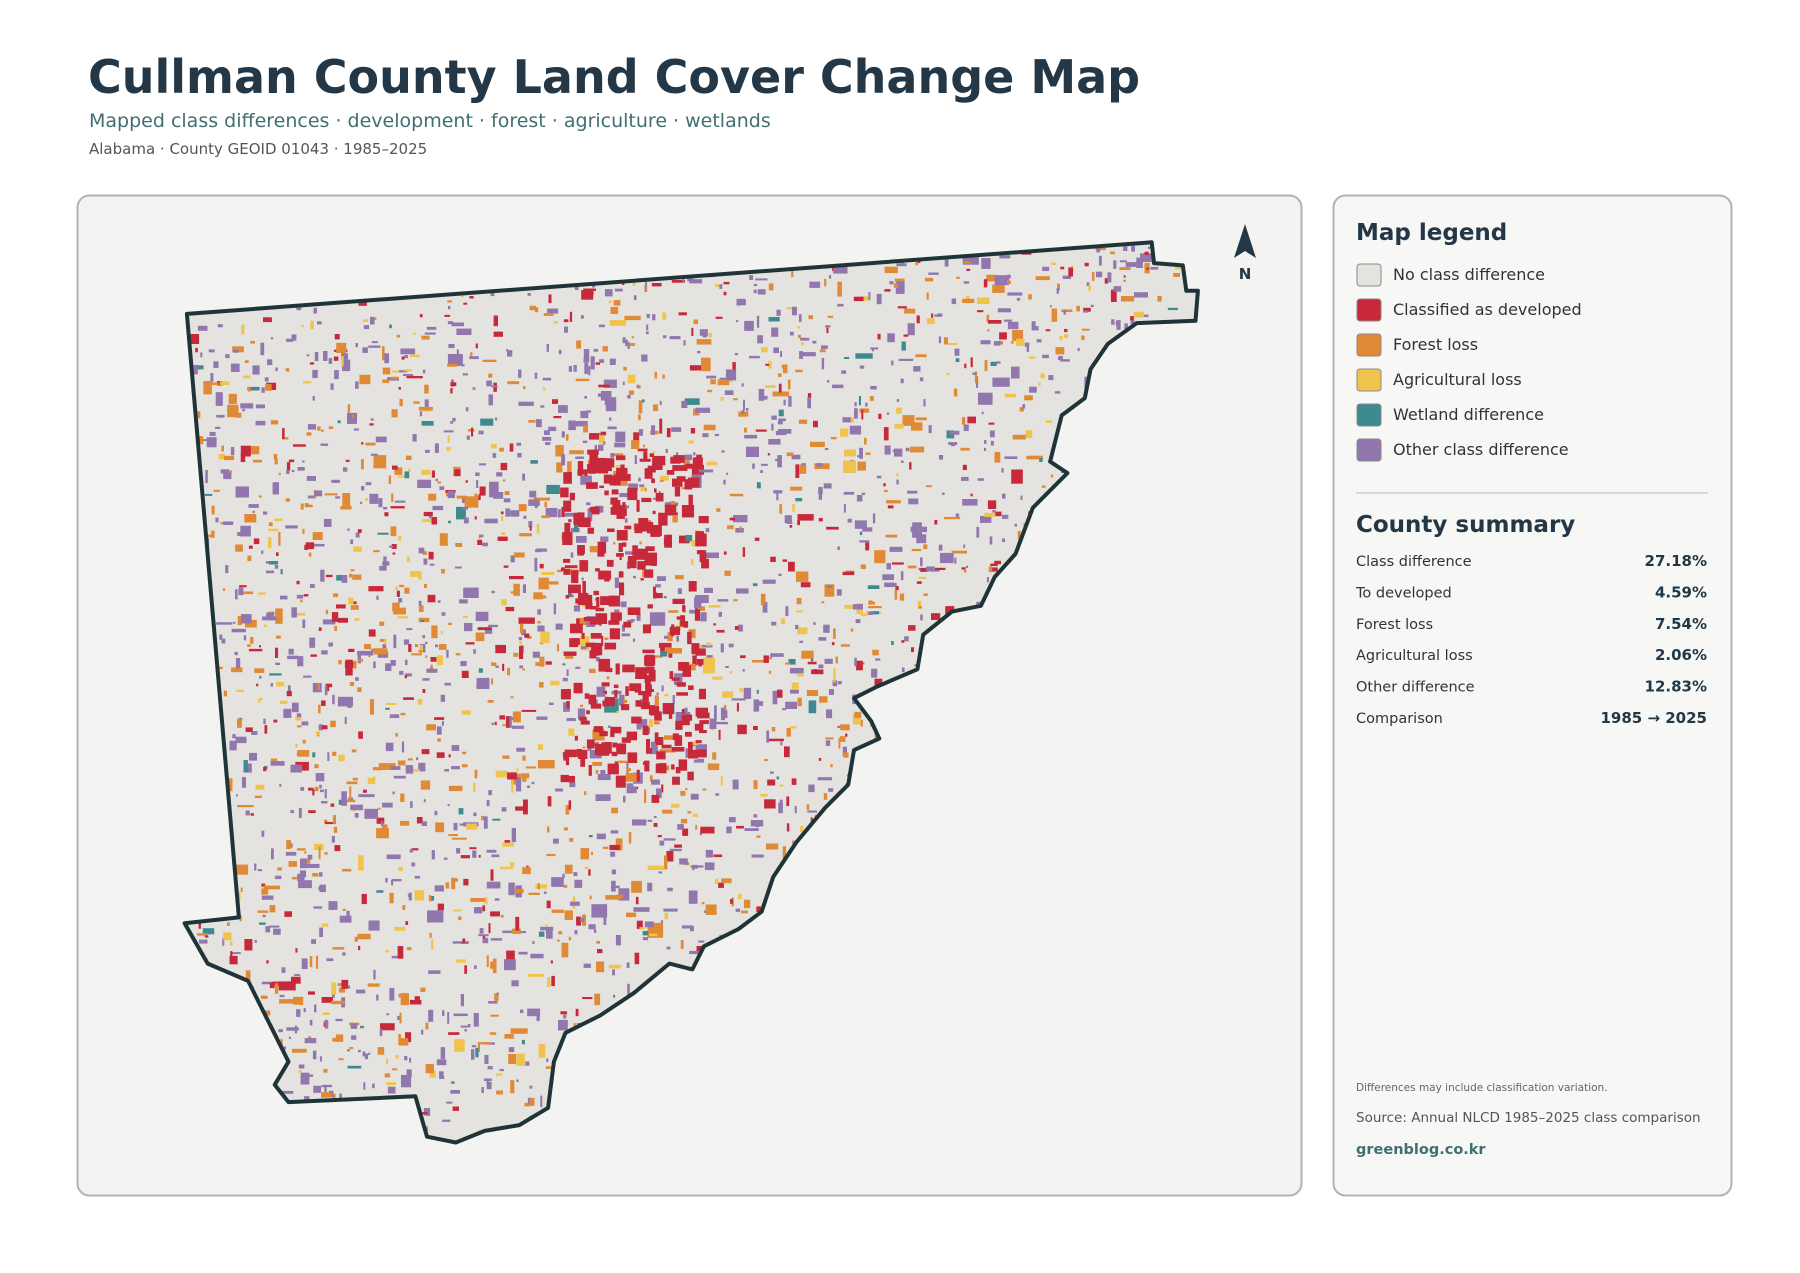 The width and height of the screenshot is (1800, 1273). Describe the element at coordinates (1369, 275) in the screenshot. I see `legend-swatch` at that location.